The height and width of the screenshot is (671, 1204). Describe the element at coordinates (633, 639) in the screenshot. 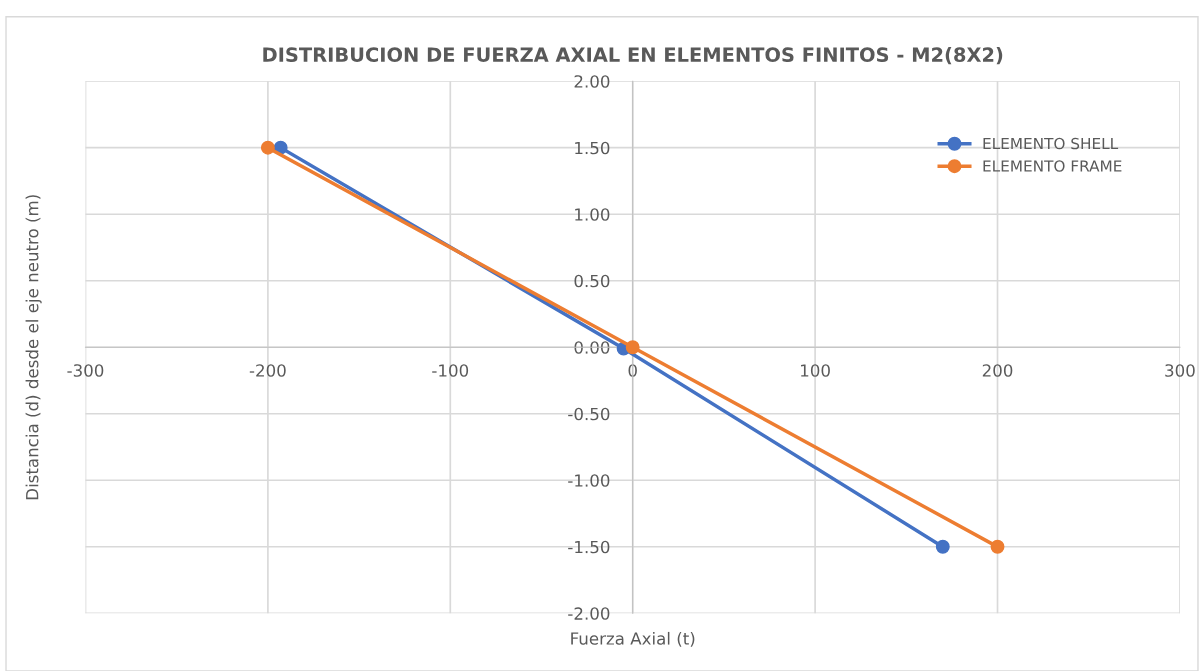

I see `x-axis-title: Fuerza Axial (t)` at that location.